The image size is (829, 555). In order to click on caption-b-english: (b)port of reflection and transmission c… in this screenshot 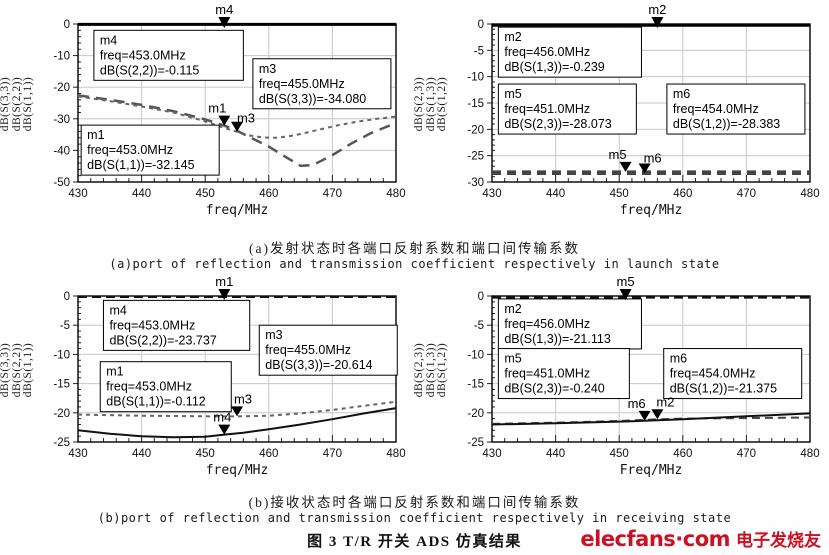, I will do `click(414, 518)`.